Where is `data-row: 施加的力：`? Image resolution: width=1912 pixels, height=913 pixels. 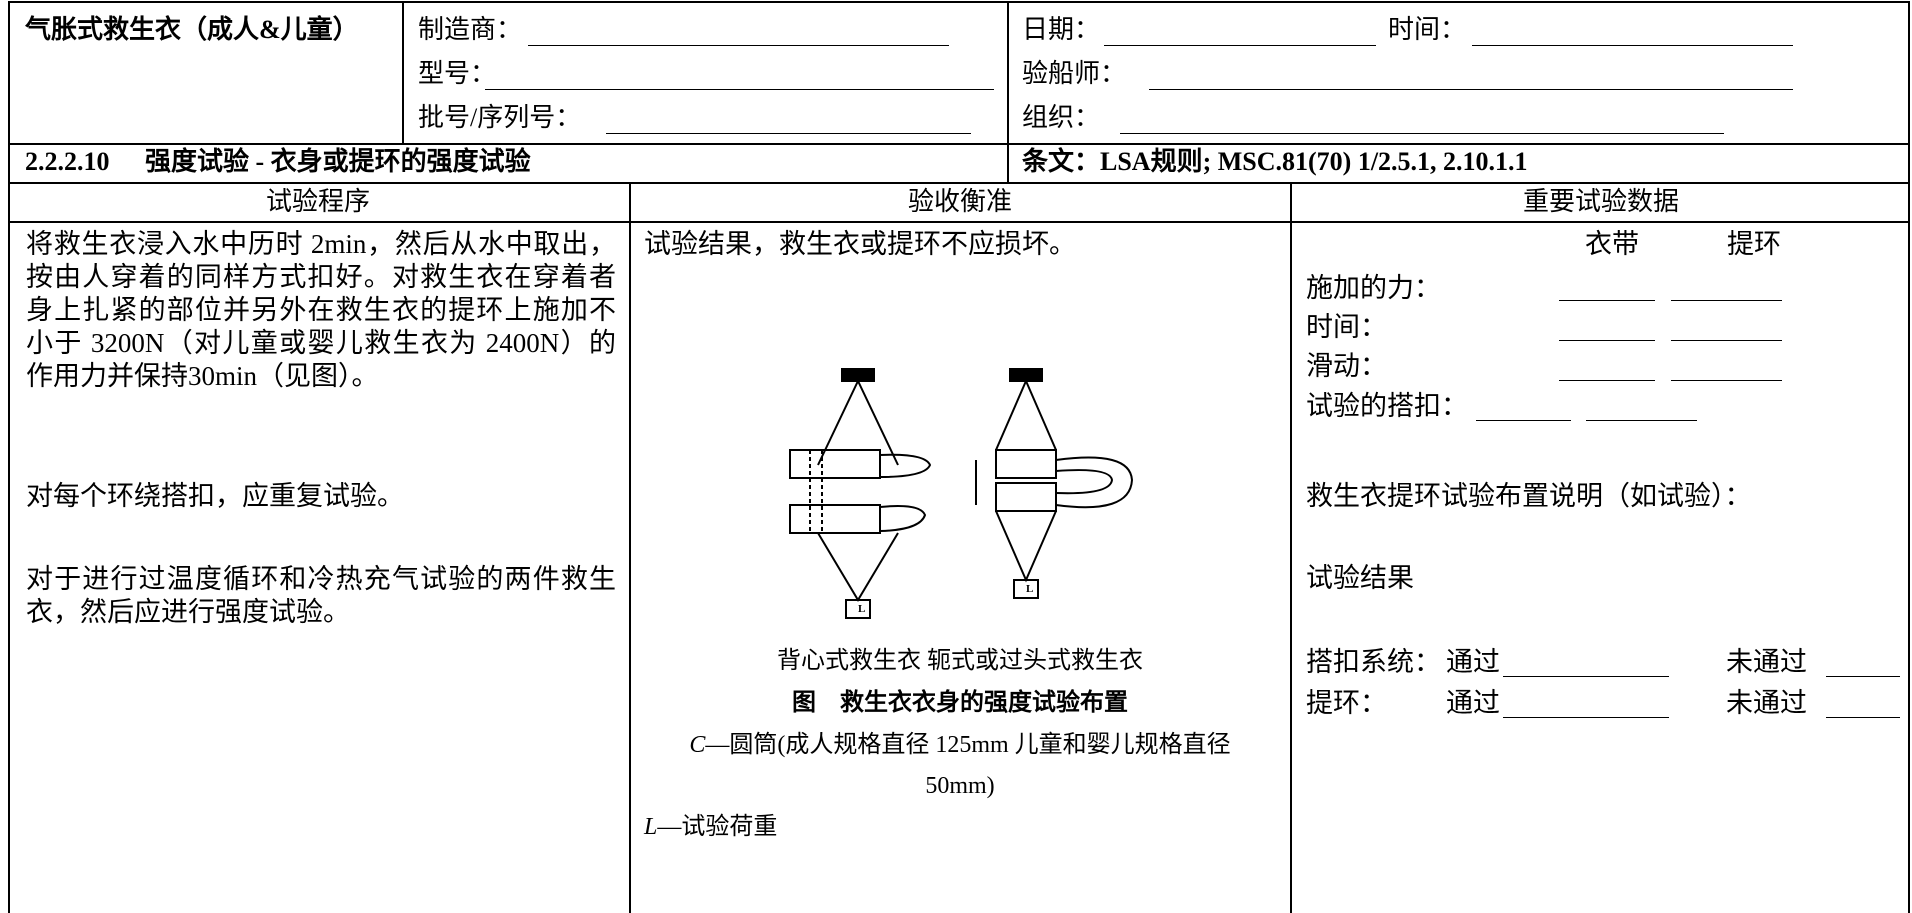 data-row: 施加的力： is located at coordinates (1373, 288).